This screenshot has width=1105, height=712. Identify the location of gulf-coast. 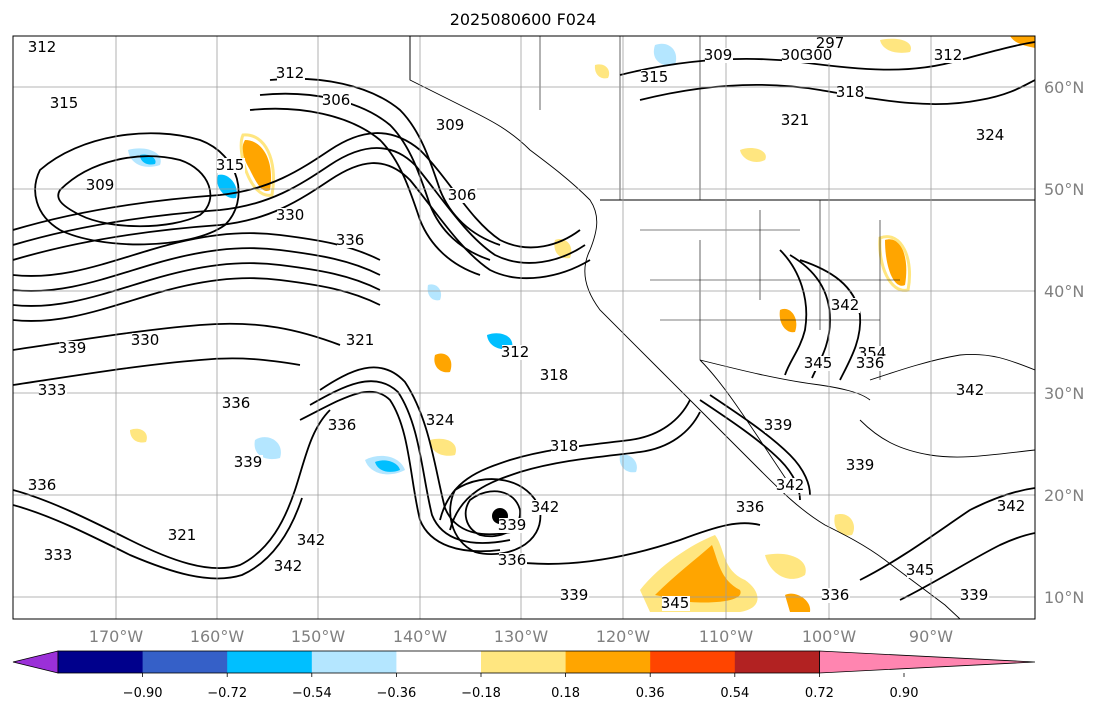
(952, 367).